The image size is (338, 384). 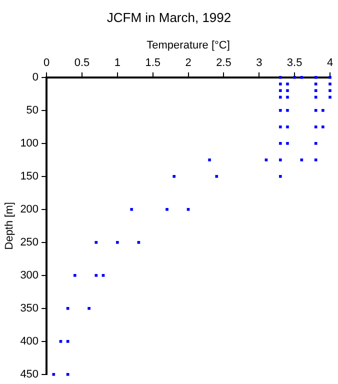 I want to click on x-tick-label: 2, so click(x=188, y=62).